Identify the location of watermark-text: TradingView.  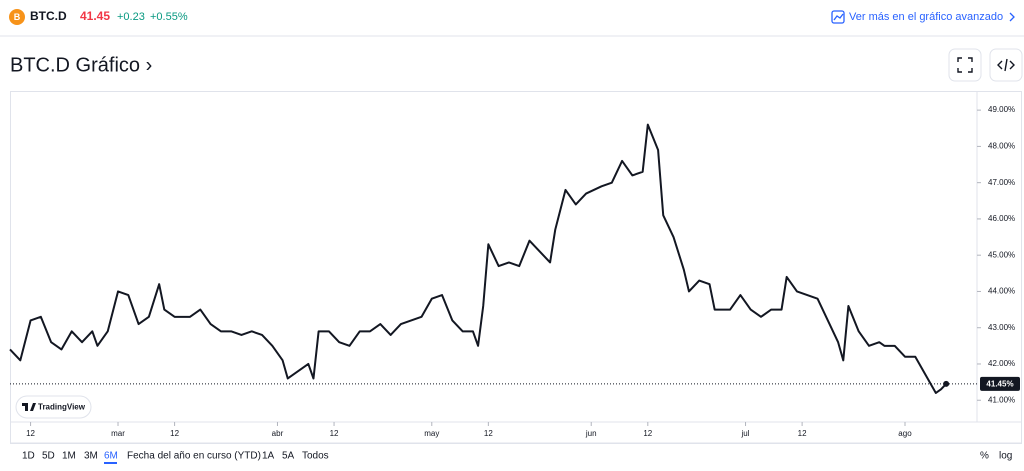
(62, 407).